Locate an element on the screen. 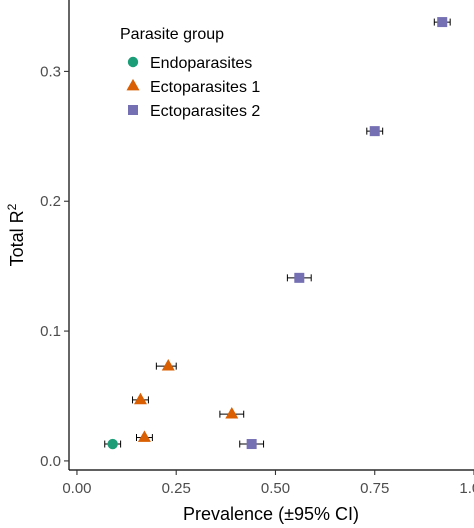 This screenshot has height=528, width=474. legend-label: Endoparasites is located at coordinates (201, 63).